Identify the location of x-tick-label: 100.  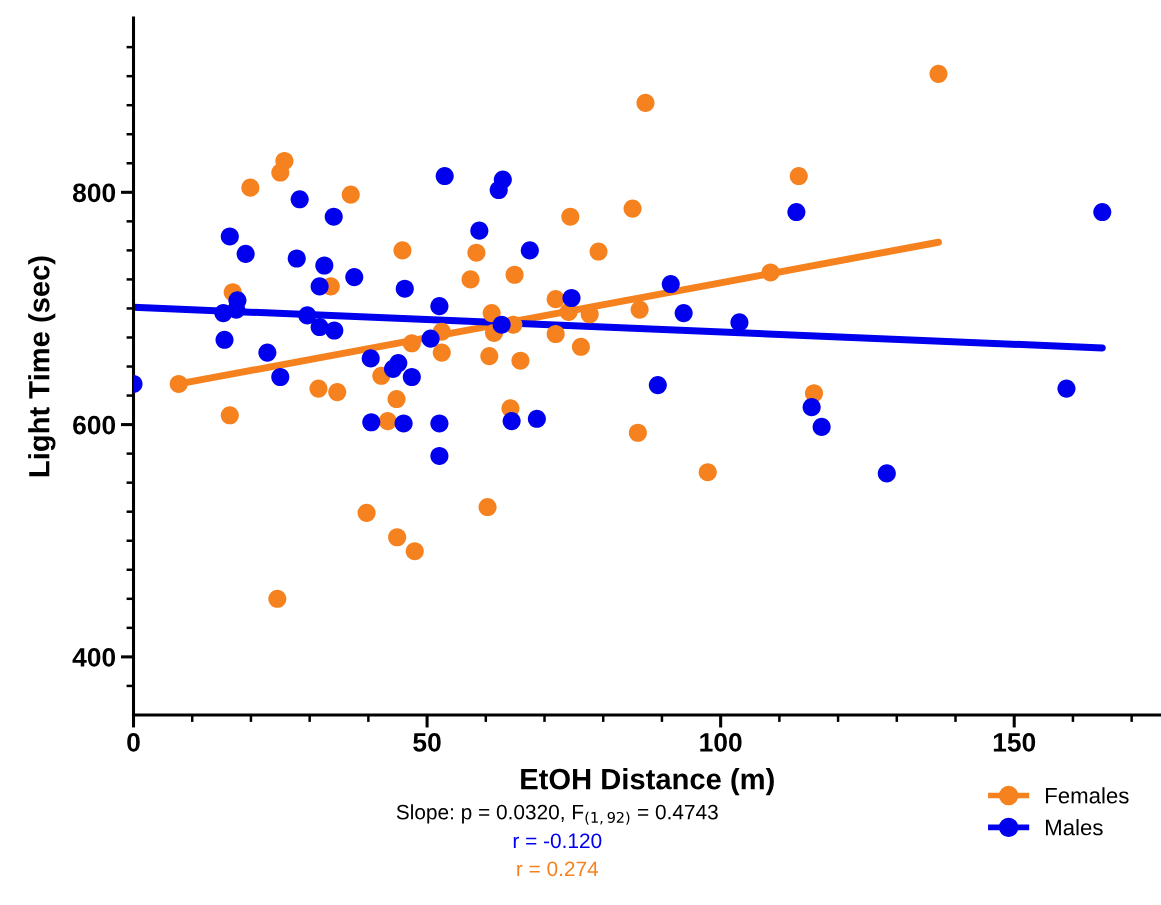
(721, 742).